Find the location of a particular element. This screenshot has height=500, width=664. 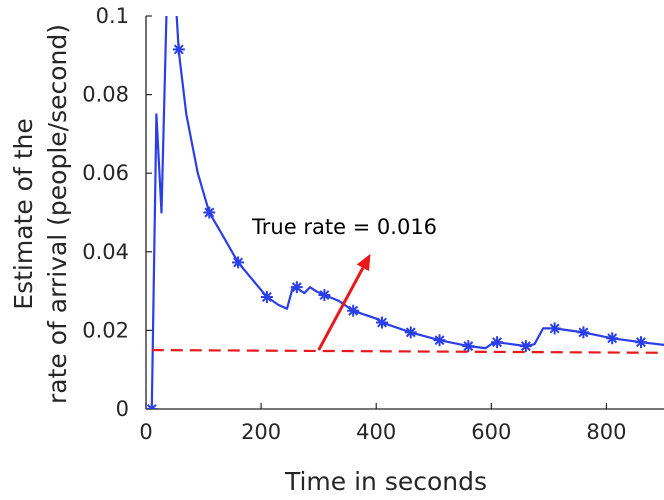

annotation-arrow-head is located at coordinates (363, 262).